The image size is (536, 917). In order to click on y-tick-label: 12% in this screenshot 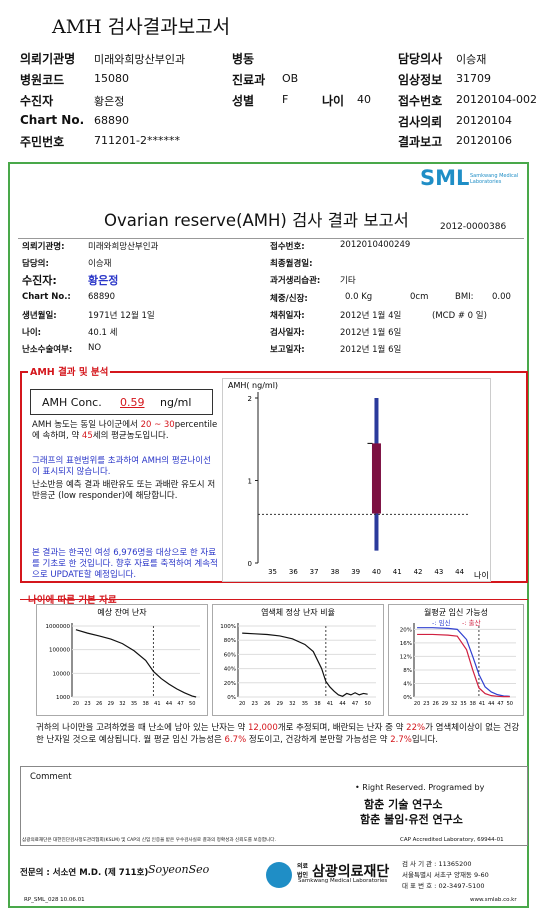, I will do `click(406, 657)`.